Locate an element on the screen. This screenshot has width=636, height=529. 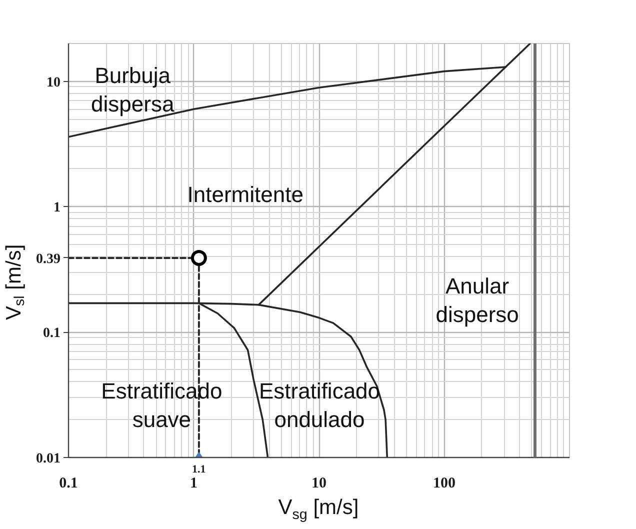
y-tick-label: 1 is located at coordinates (57, 208).